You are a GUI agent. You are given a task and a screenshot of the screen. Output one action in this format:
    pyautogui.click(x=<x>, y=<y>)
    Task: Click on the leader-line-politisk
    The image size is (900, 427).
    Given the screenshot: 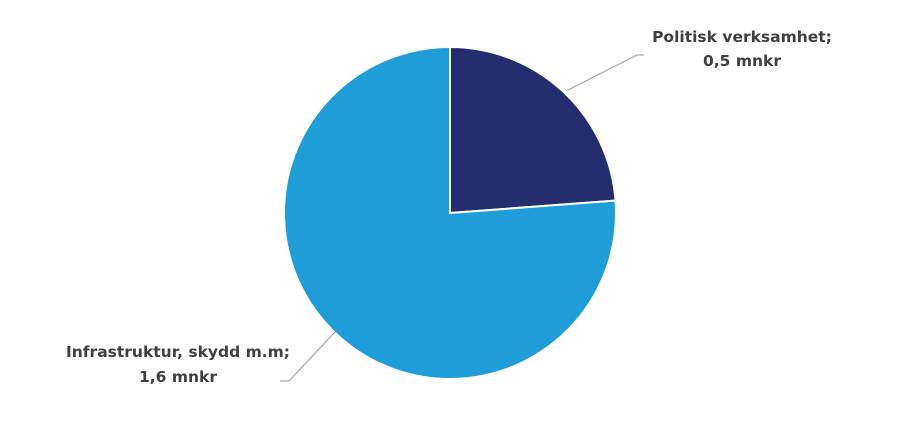 What is the action you would take?
    pyautogui.click(x=604, y=73)
    